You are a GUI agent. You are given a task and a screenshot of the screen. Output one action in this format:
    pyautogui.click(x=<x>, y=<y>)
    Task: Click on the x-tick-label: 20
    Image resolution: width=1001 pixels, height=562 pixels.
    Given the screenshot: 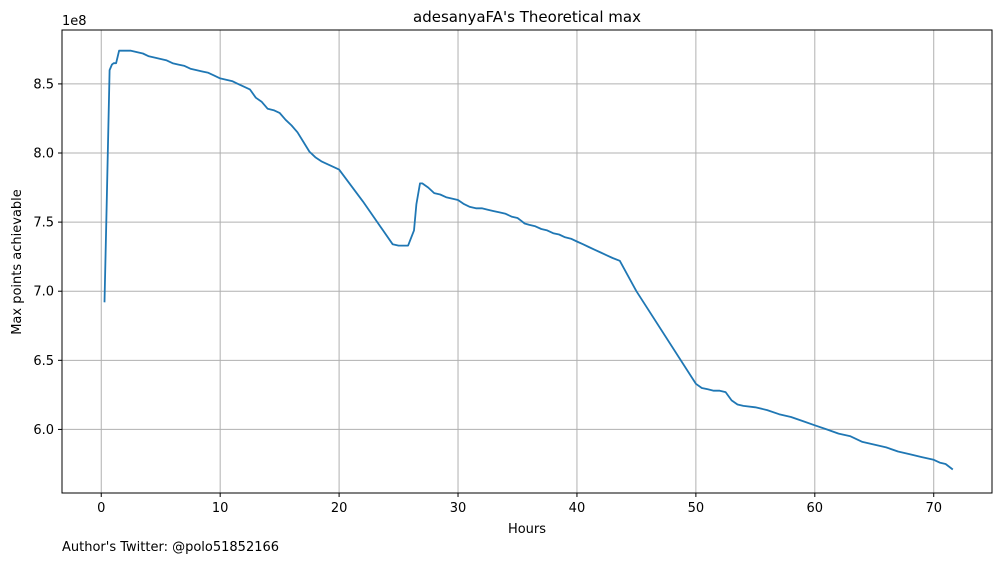 What is the action you would take?
    pyautogui.click(x=339, y=508)
    